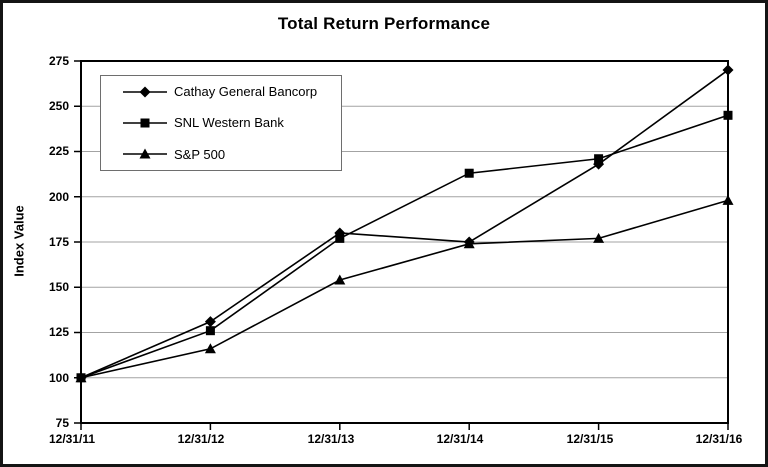 This screenshot has width=768, height=467. Describe the element at coordinates (719, 439) in the screenshot. I see `x-tick-label: 12/31/16` at that location.